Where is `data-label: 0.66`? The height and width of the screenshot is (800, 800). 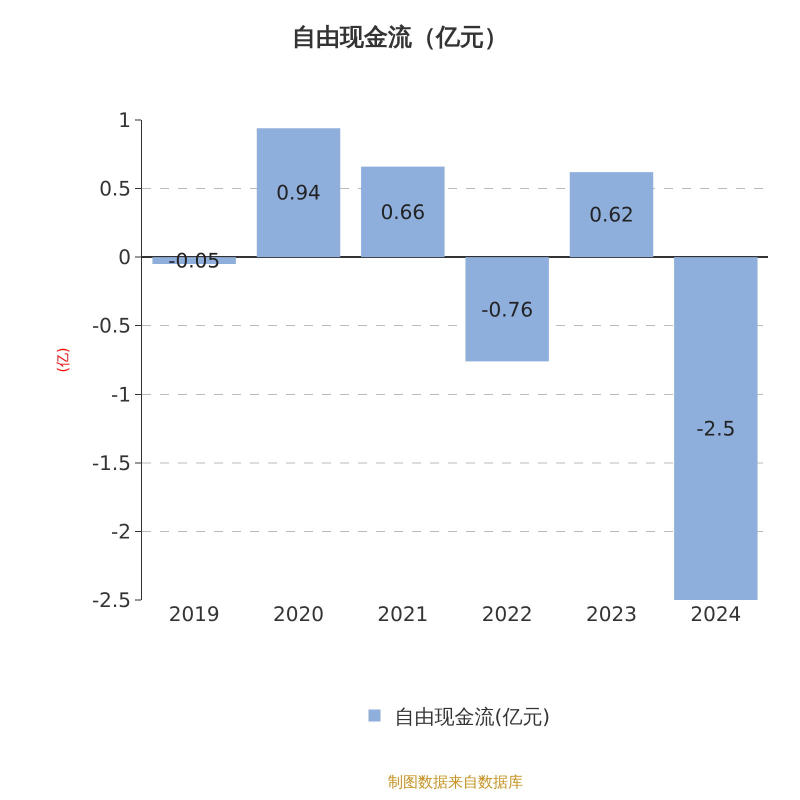
data-label: 0.66 is located at coordinates (403, 212).